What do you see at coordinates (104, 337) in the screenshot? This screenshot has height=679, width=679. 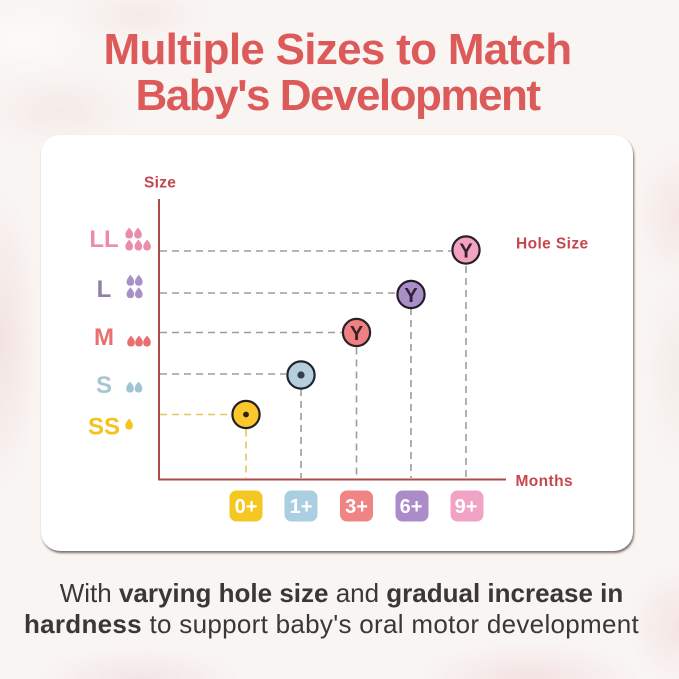 I see `svg-text: M` at bounding box center [104, 337].